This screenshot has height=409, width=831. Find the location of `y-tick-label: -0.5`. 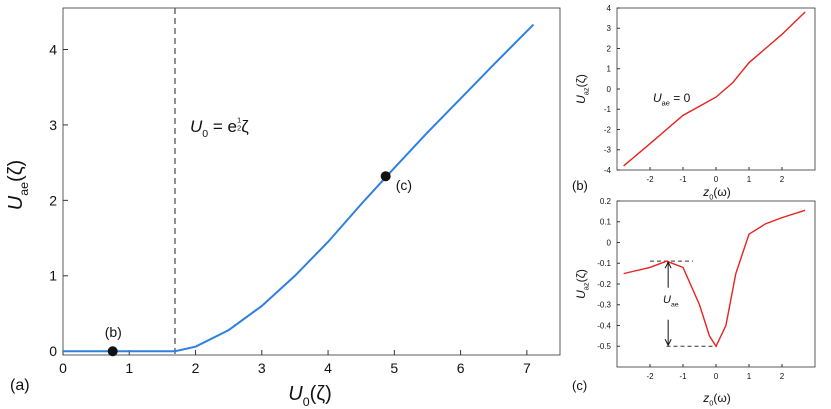

y-tick-label: -0.5 is located at coordinates (604, 346).